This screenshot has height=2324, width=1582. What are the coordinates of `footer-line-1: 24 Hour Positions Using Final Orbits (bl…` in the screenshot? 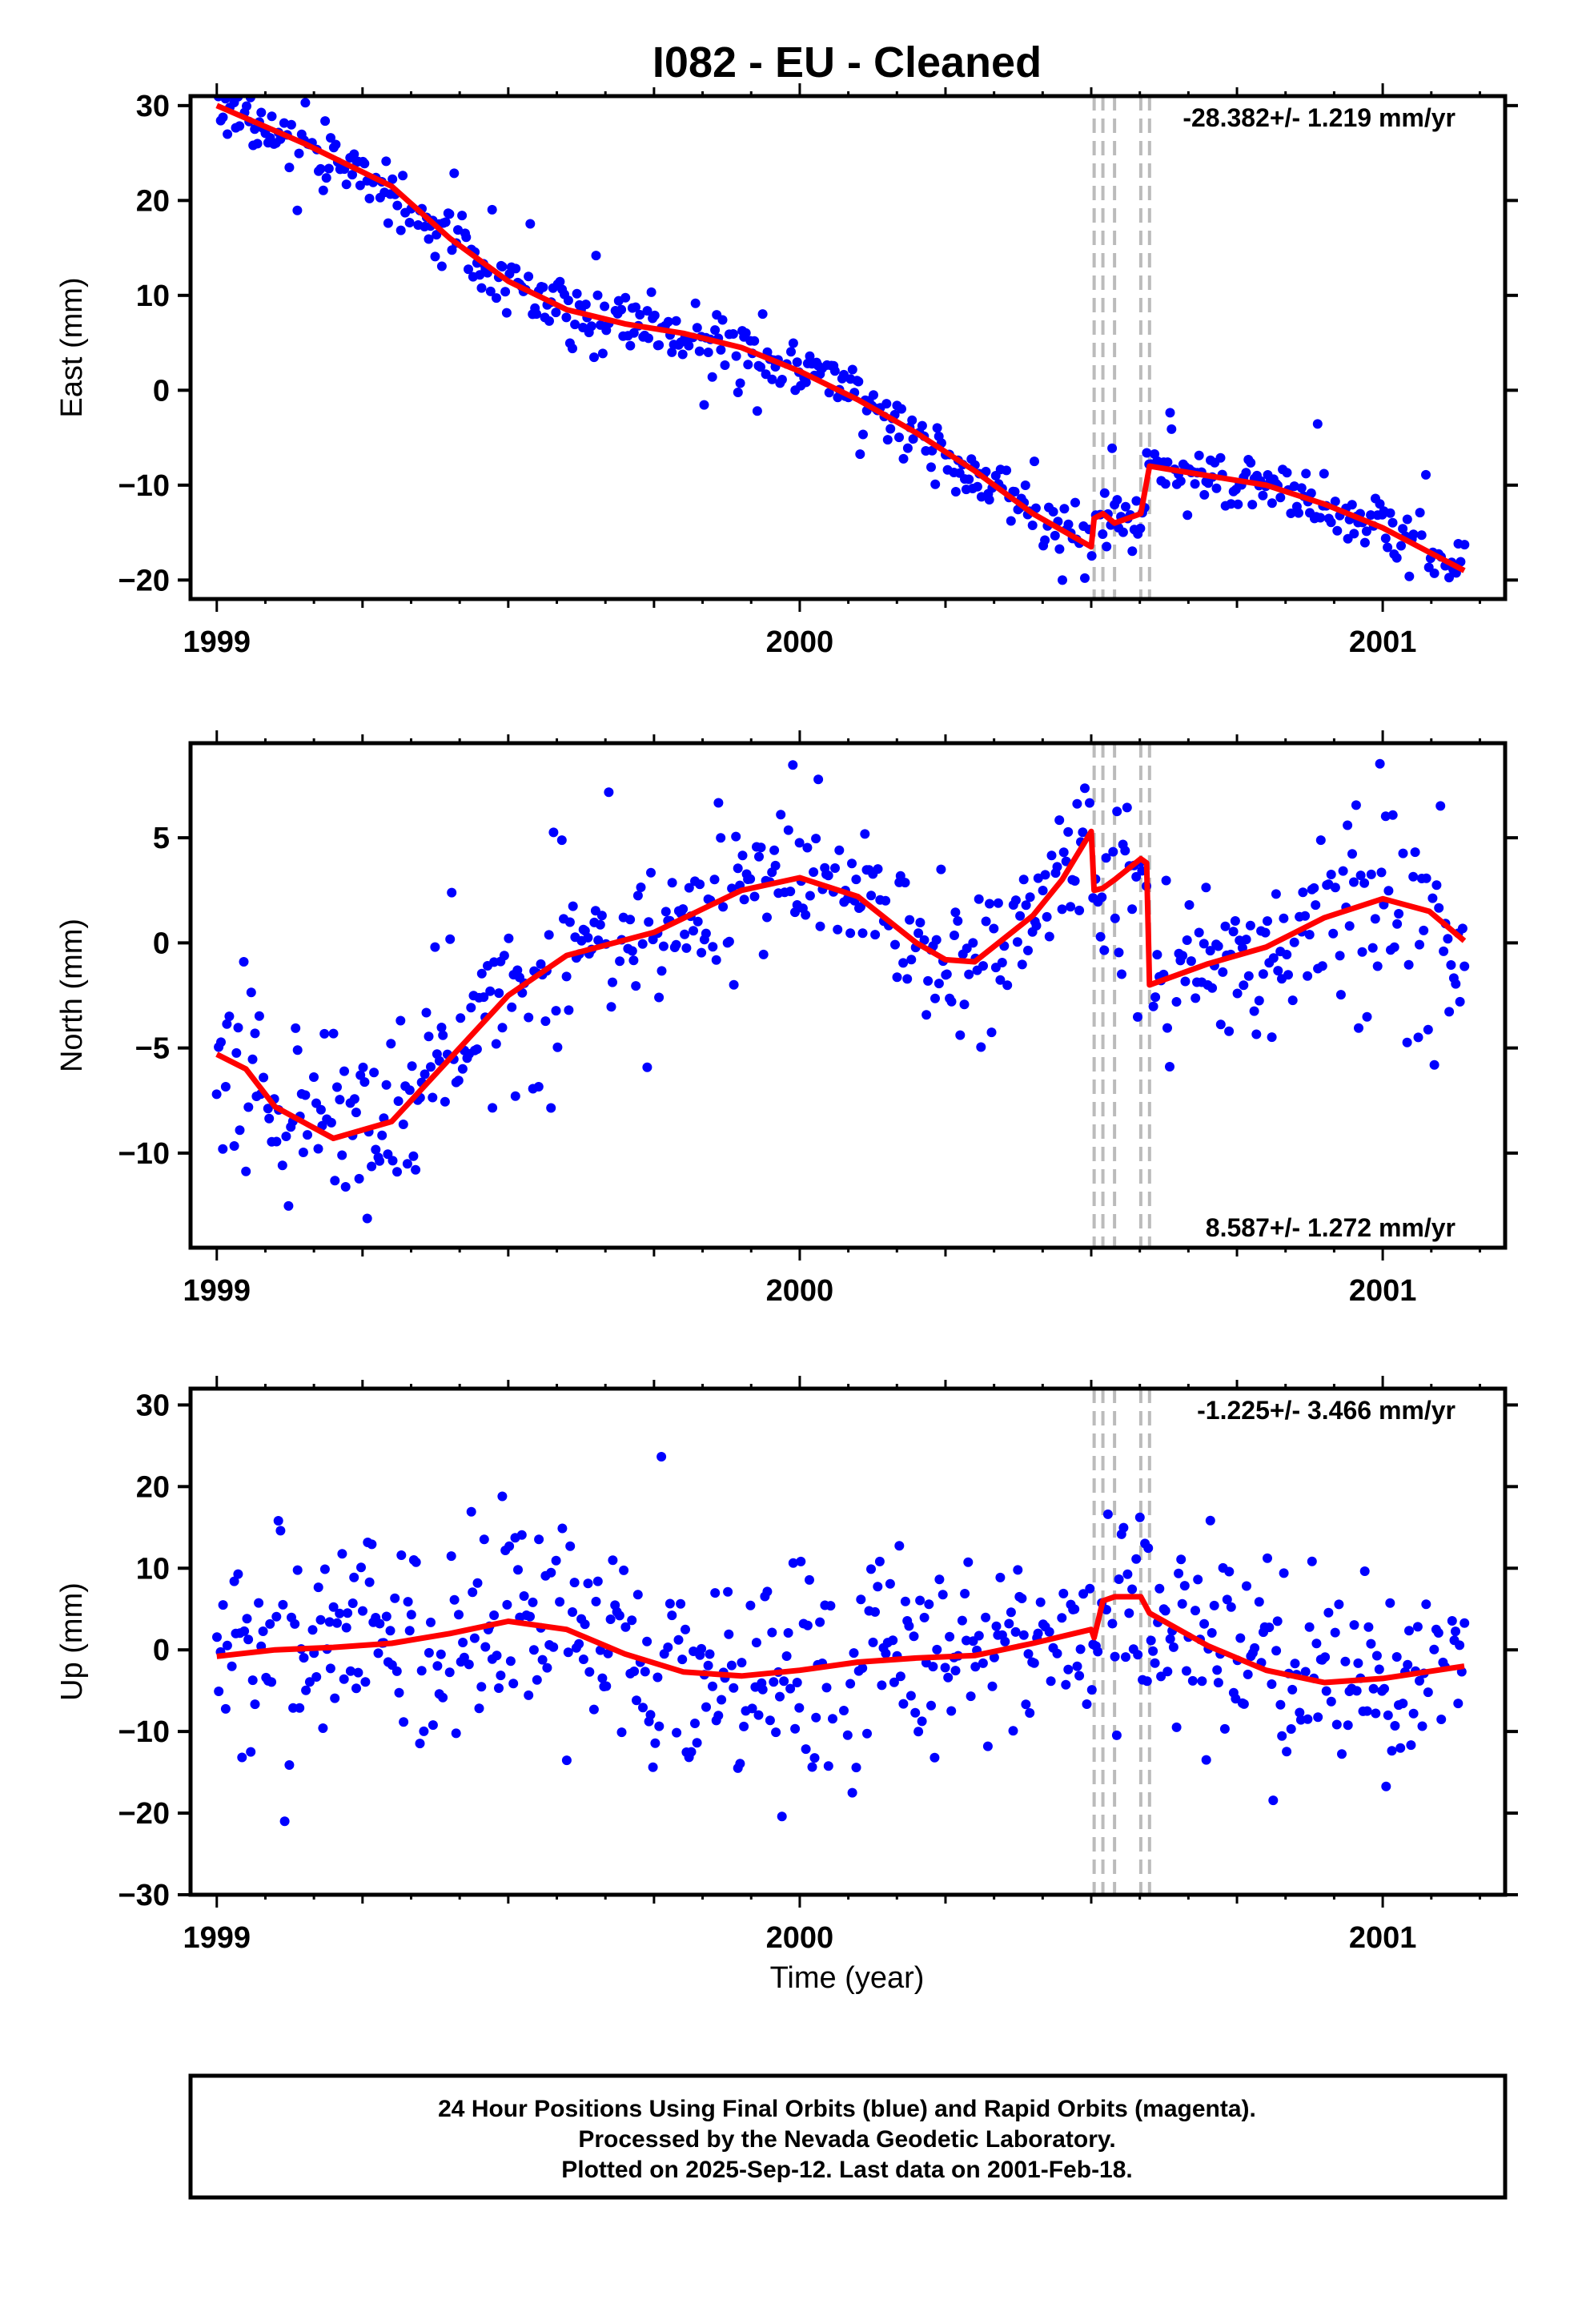 It's located at (847, 2109).